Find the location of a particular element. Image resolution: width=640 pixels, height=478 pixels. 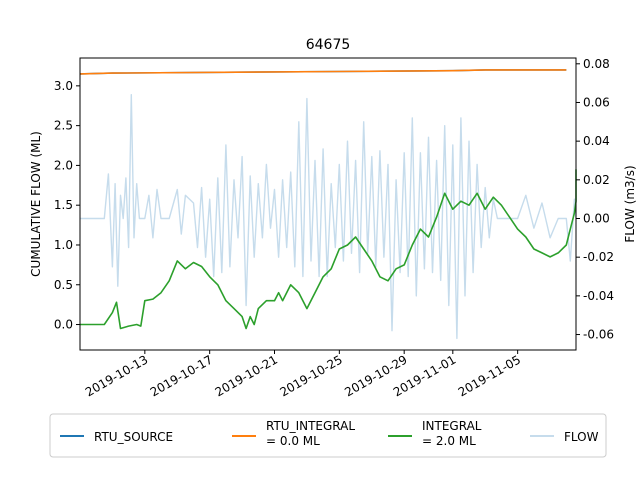

x-tick-label: 2019-10-21 is located at coordinates (246, 375).